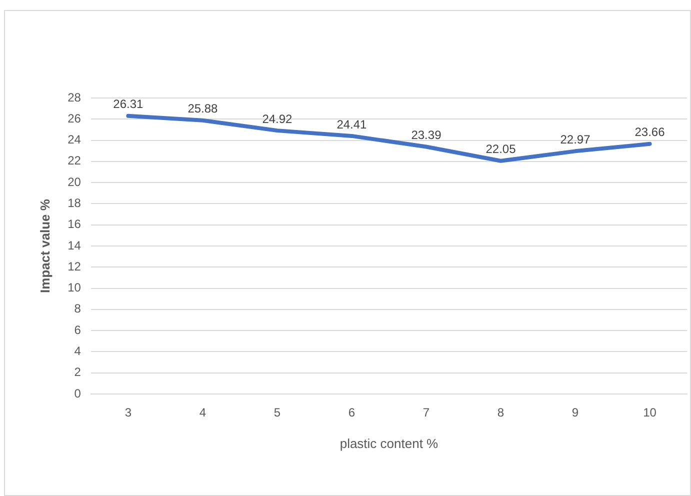  What do you see at coordinates (78, 393) in the screenshot?
I see `y-tick-label: 0` at bounding box center [78, 393].